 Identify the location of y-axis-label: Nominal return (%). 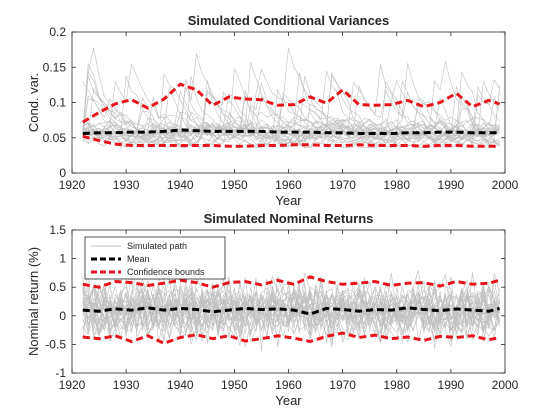
(33, 301).